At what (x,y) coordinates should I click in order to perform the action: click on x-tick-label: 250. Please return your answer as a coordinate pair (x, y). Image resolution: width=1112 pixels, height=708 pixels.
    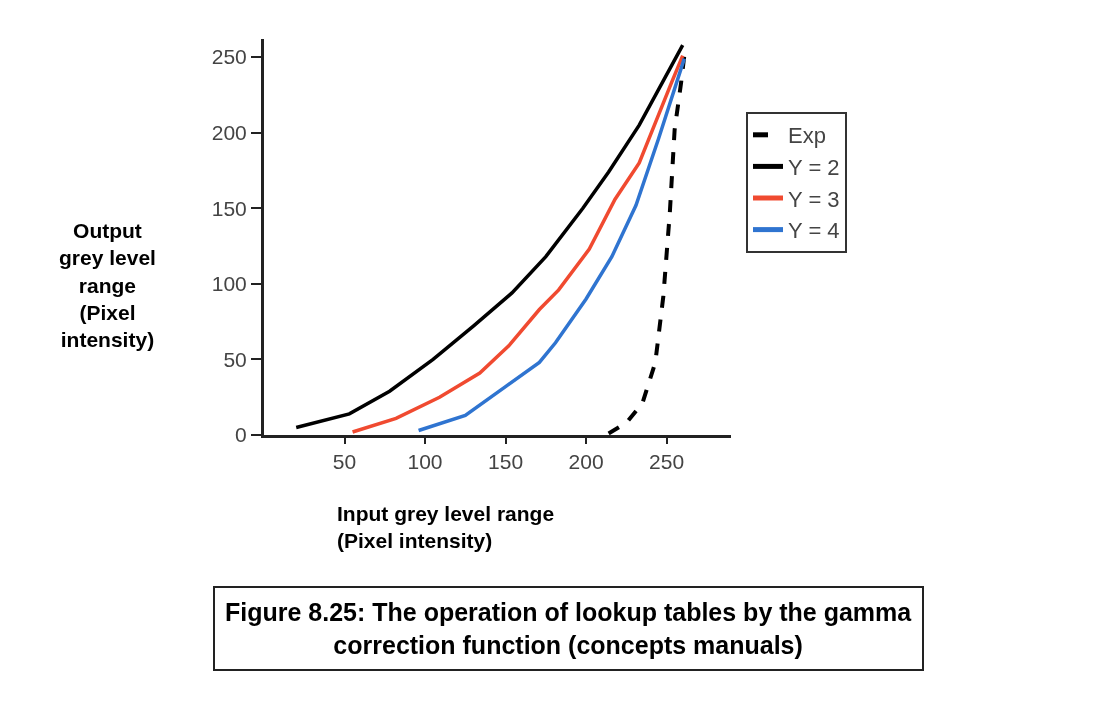
    Looking at the image, I should click on (667, 462).